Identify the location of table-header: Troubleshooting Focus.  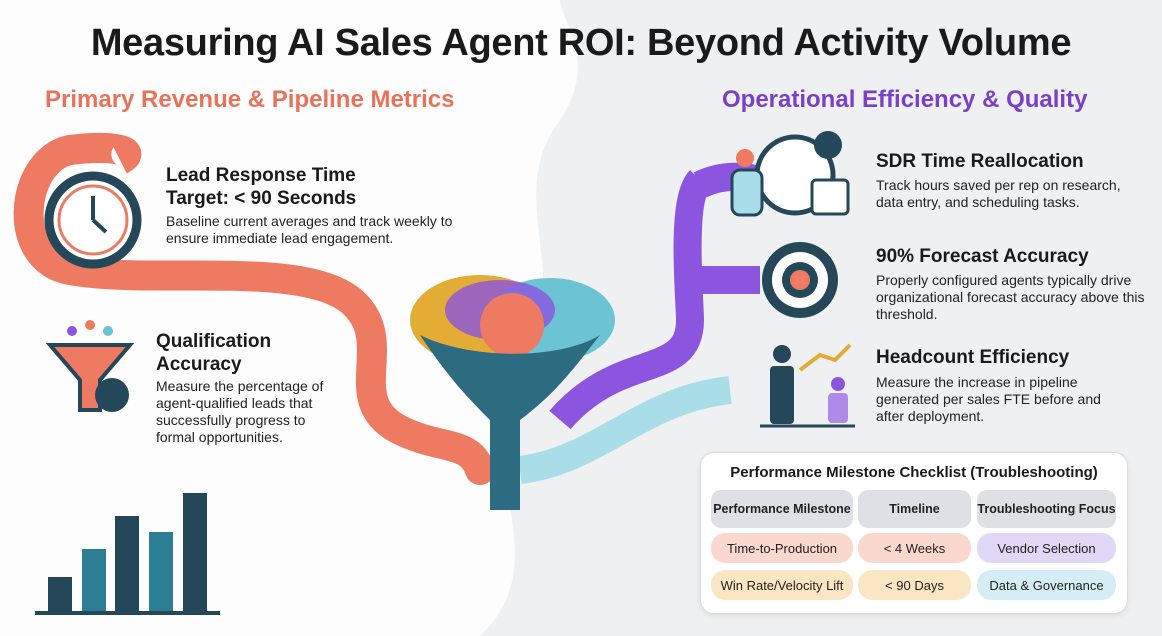
(1046, 509).